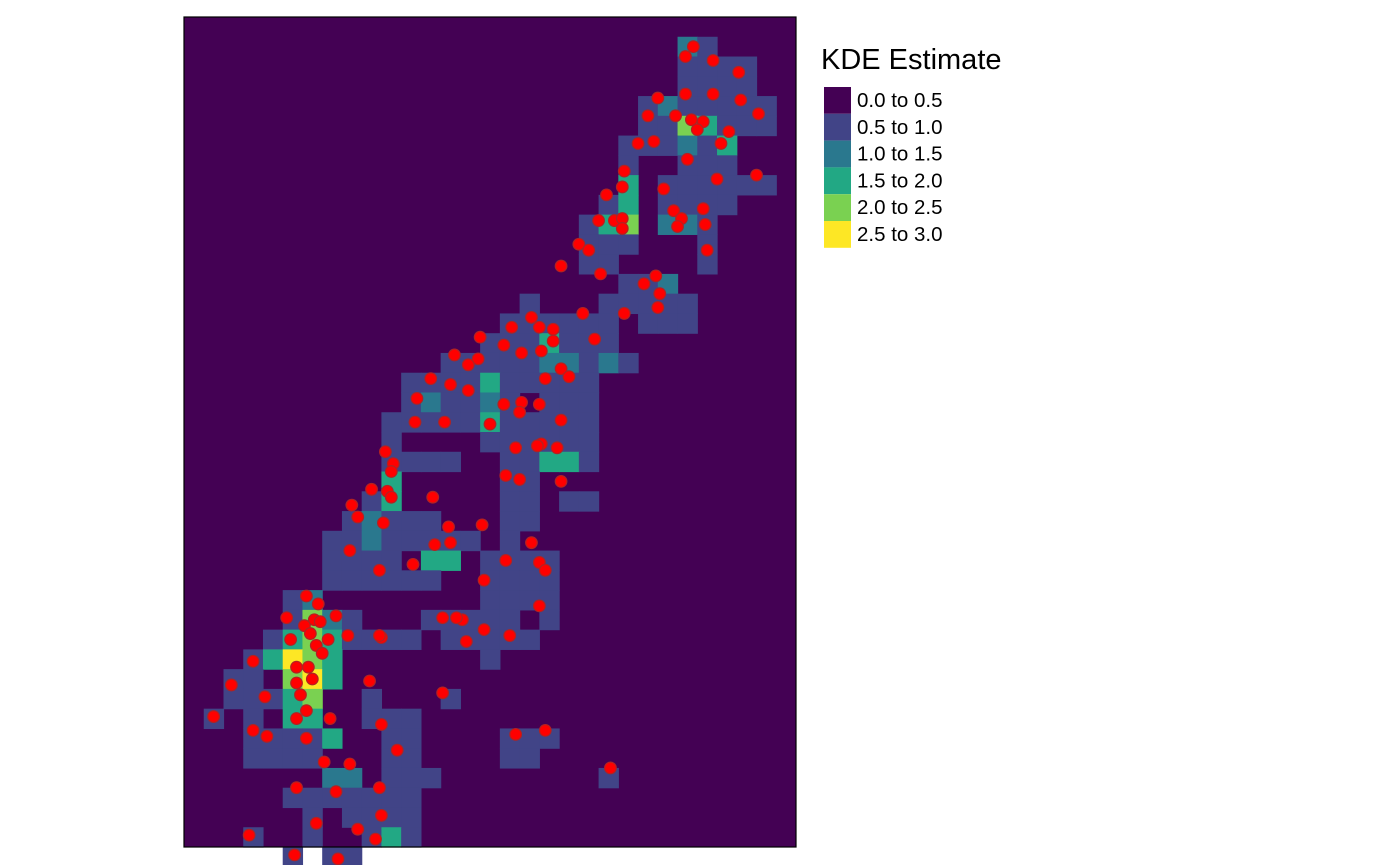  I want to click on legend-label: 1.5 to 2.0, so click(899, 180).